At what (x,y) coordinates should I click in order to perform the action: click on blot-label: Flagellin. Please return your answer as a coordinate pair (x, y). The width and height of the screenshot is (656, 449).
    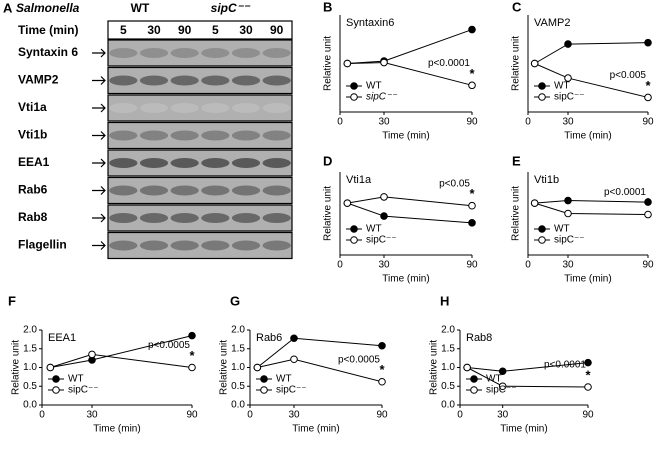
    Looking at the image, I should click on (42, 245).